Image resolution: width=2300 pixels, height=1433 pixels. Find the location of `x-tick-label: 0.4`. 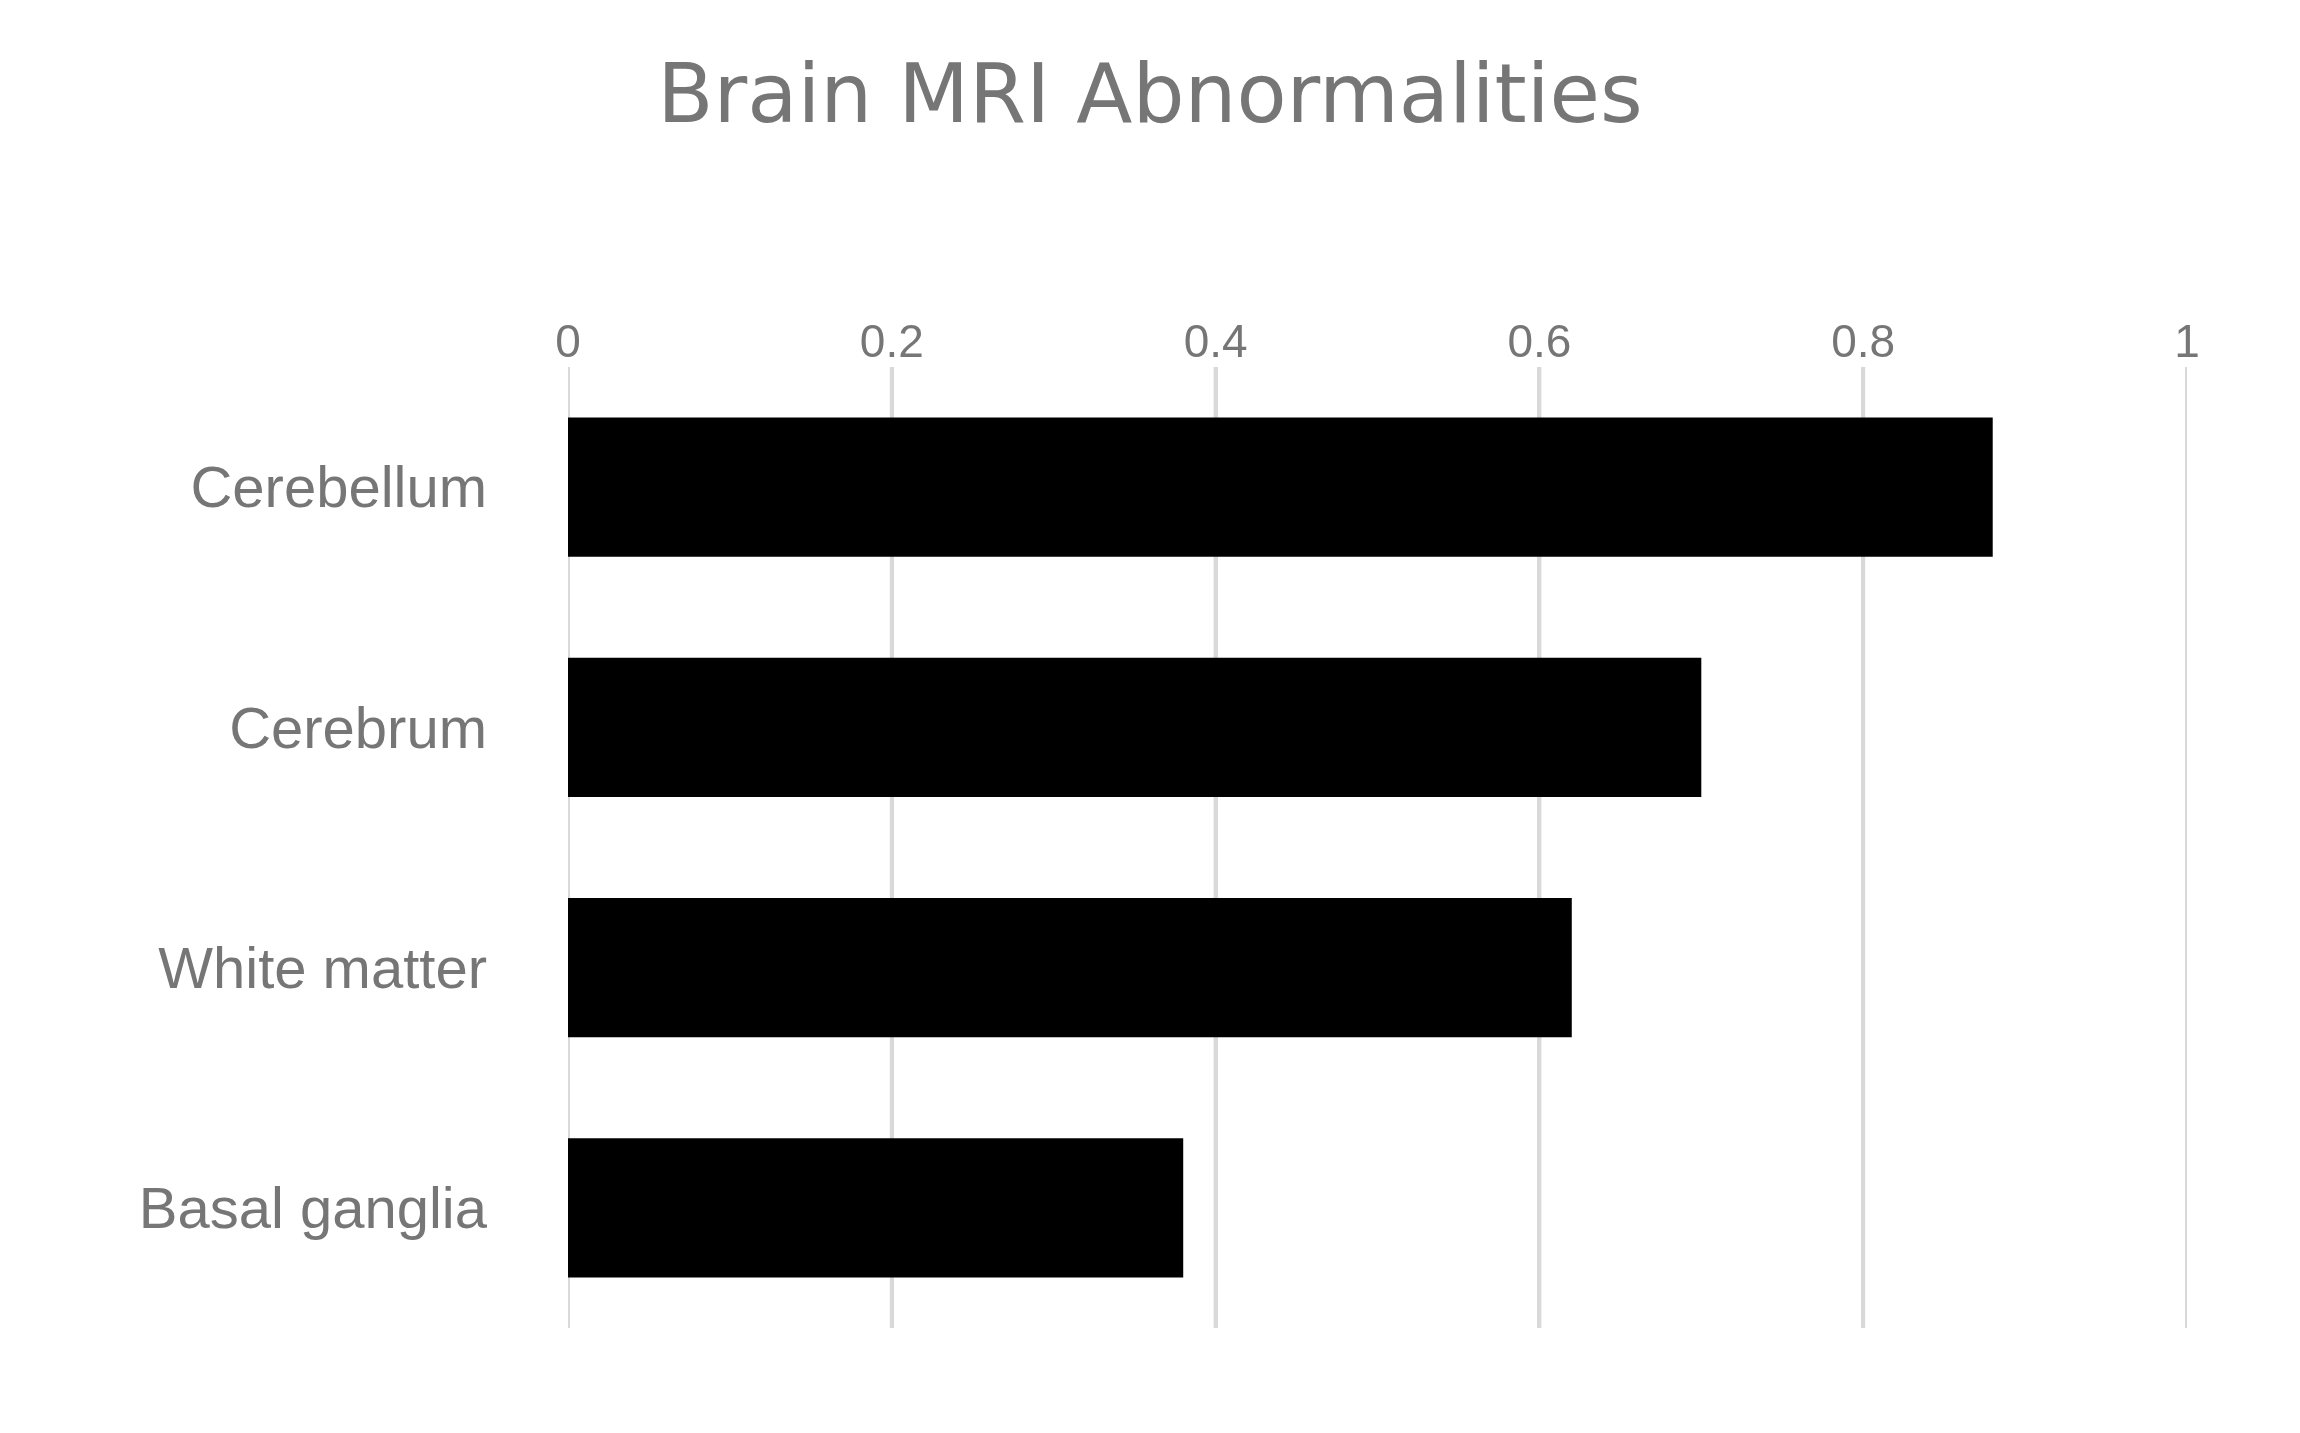

x-tick-label: 0.4 is located at coordinates (1215, 340).